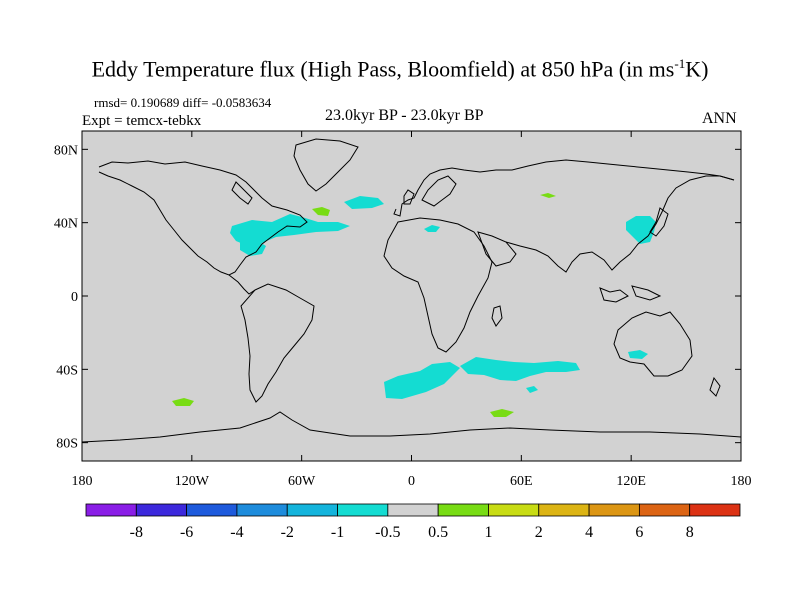 The width and height of the screenshot is (800, 600). I want to click on positive-anomaly-patch-central-asia, so click(548, 195).